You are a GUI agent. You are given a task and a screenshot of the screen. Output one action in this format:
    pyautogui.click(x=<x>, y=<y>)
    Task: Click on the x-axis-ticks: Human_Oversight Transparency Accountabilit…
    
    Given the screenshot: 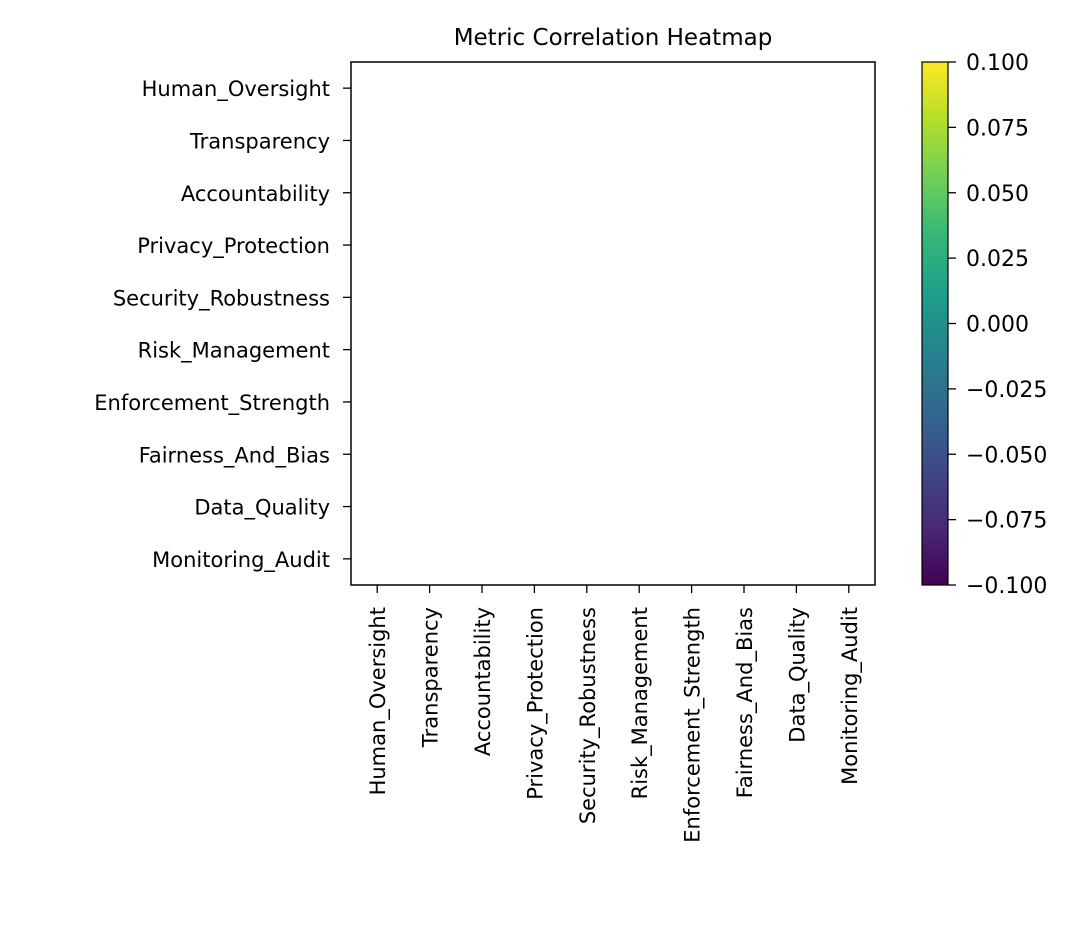 What is the action you would take?
    pyautogui.click(x=614, y=714)
    